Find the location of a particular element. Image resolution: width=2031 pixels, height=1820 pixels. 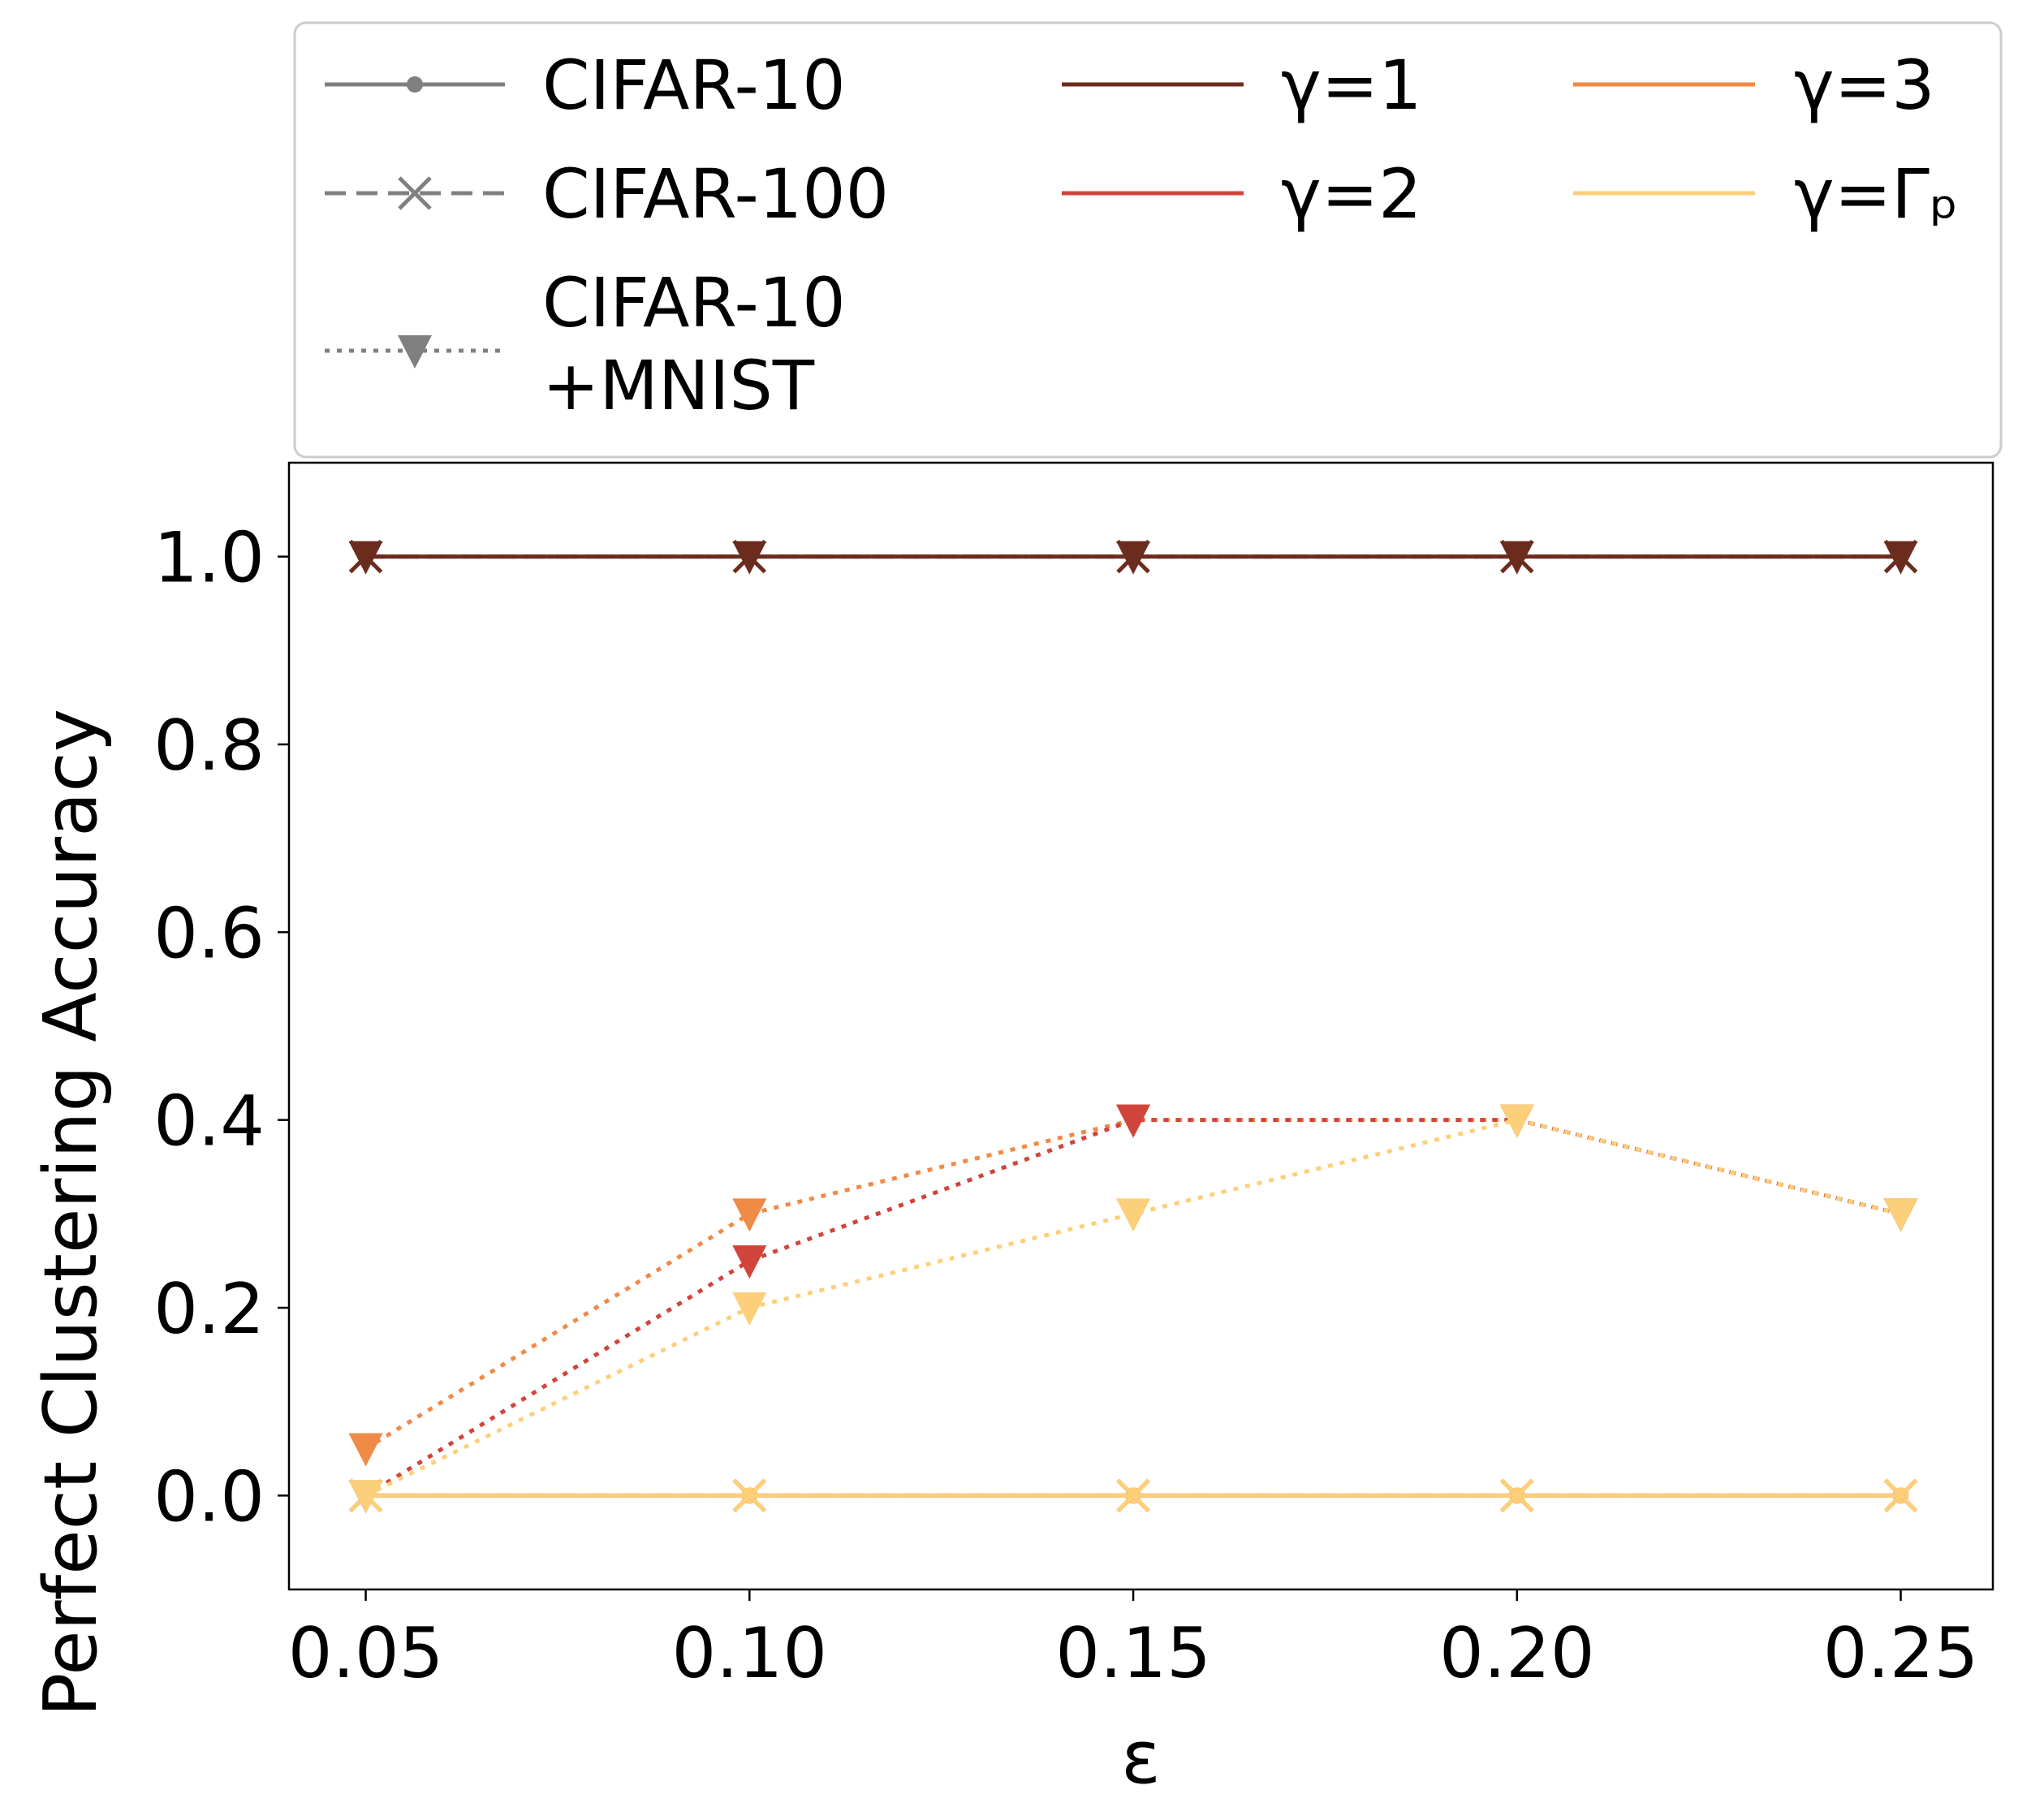

legend-item-gp-label: γ=Γₚ is located at coordinates (1876, 194).